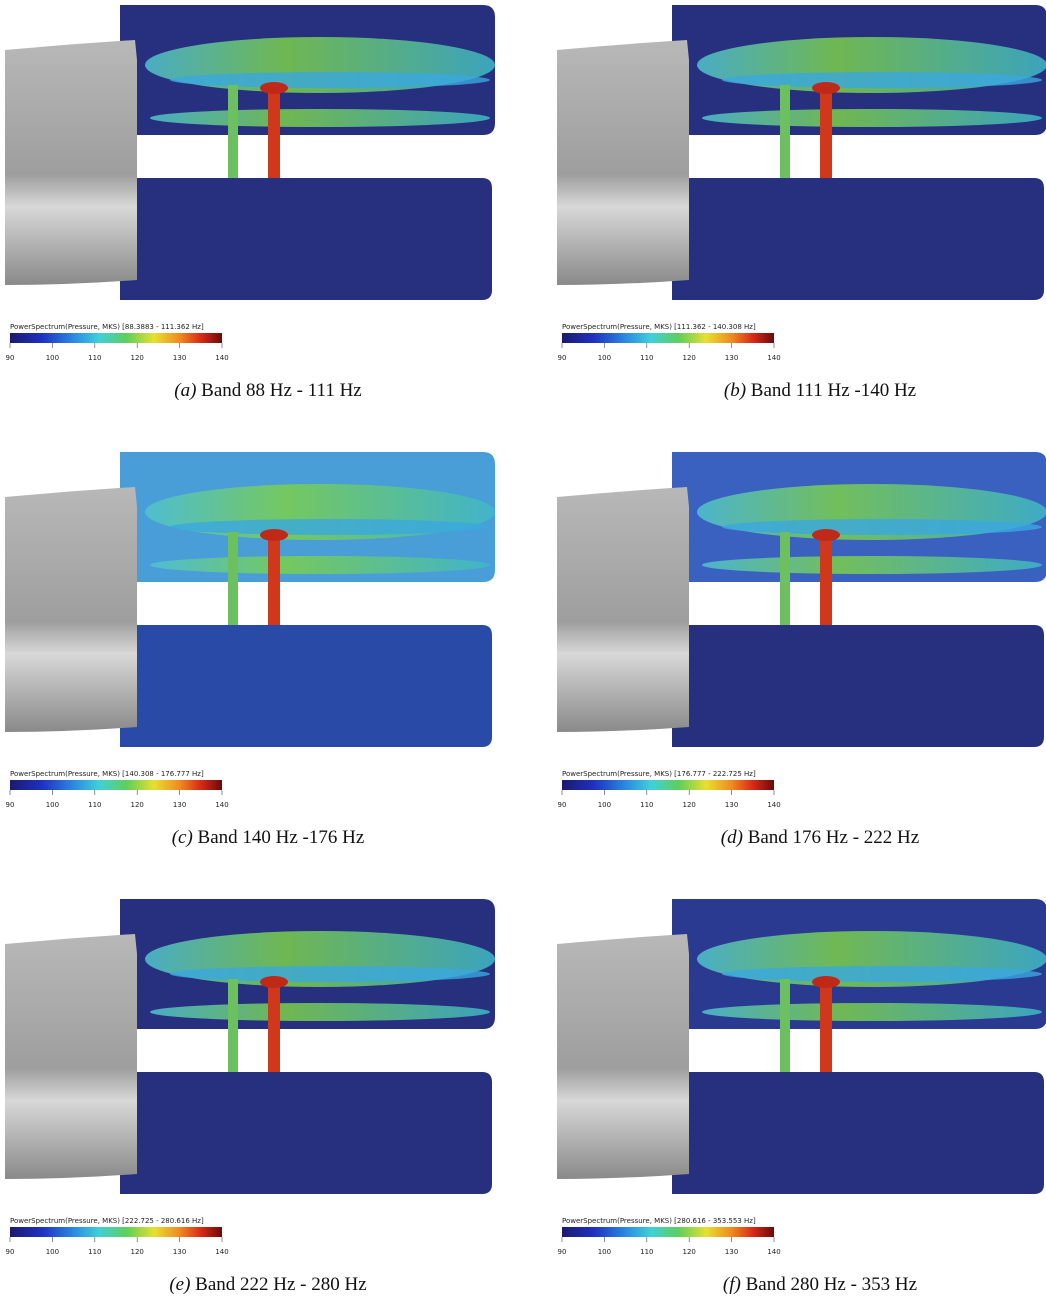 The image size is (1046, 1299). What do you see at coordinates (182, 837) in the screenshot?
I see `caption-label: (c)` at bounding box center [182, 837].